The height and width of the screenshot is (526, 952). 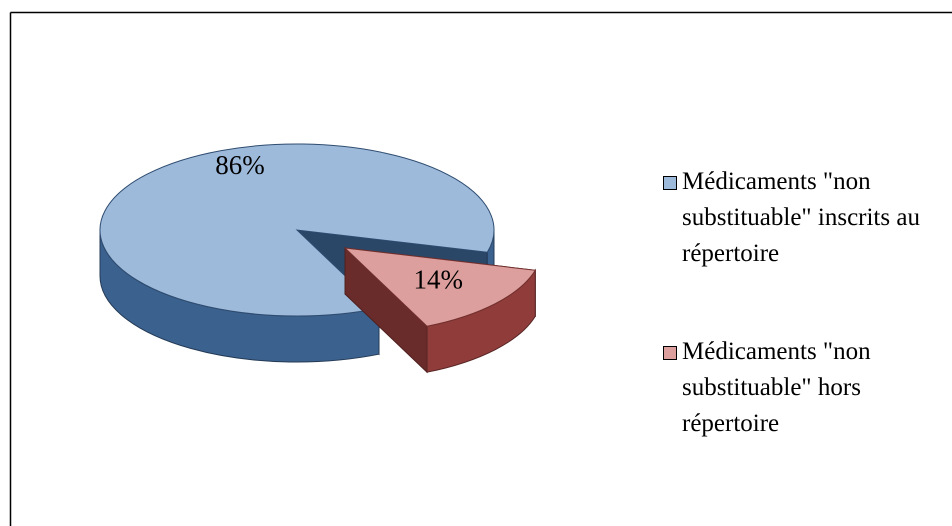 I want to click on data-label: 14%, so click(x=439, y=280).